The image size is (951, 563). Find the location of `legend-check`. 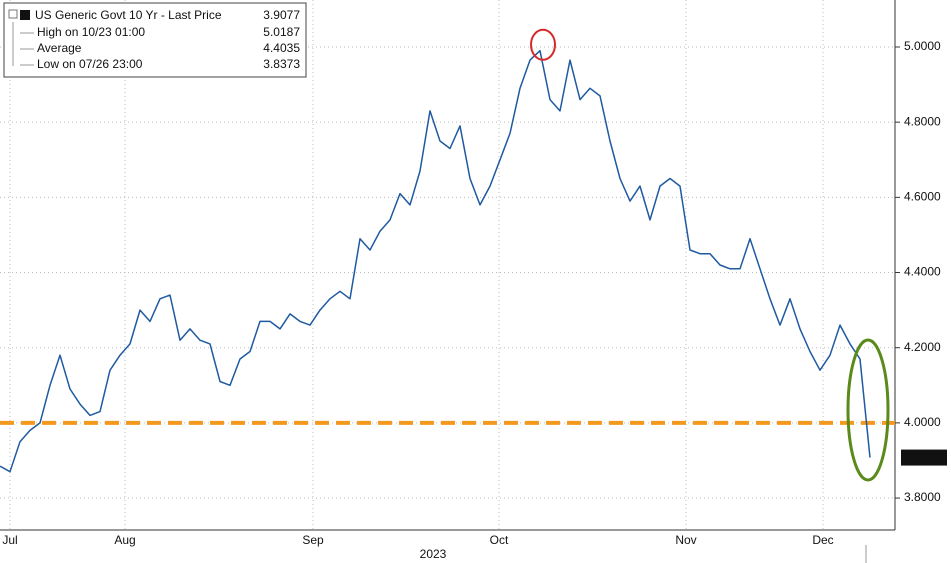

legend-check is located at coordinates (13, 14).